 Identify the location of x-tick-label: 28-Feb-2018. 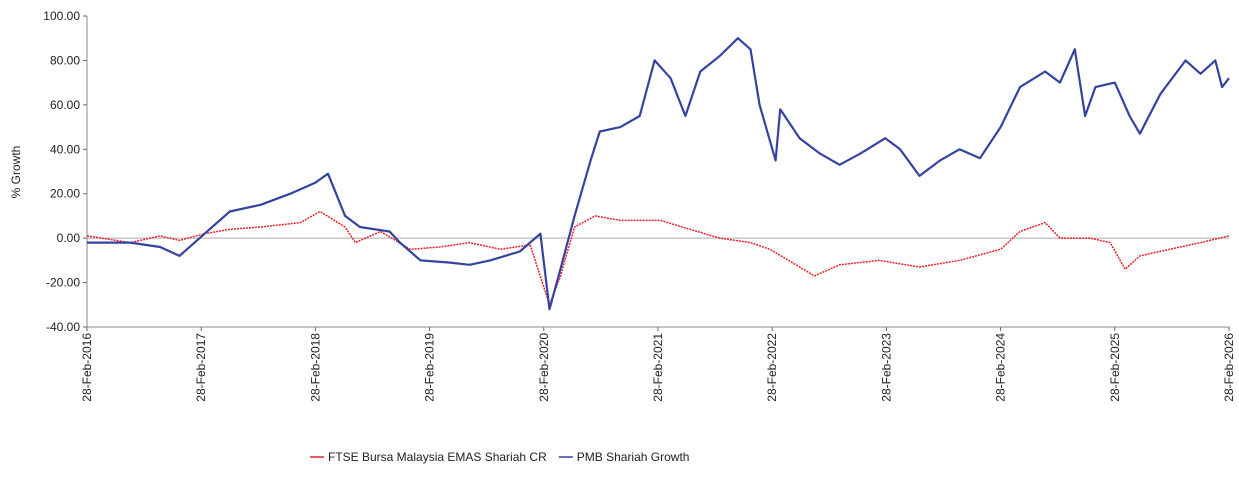
(315, 367).